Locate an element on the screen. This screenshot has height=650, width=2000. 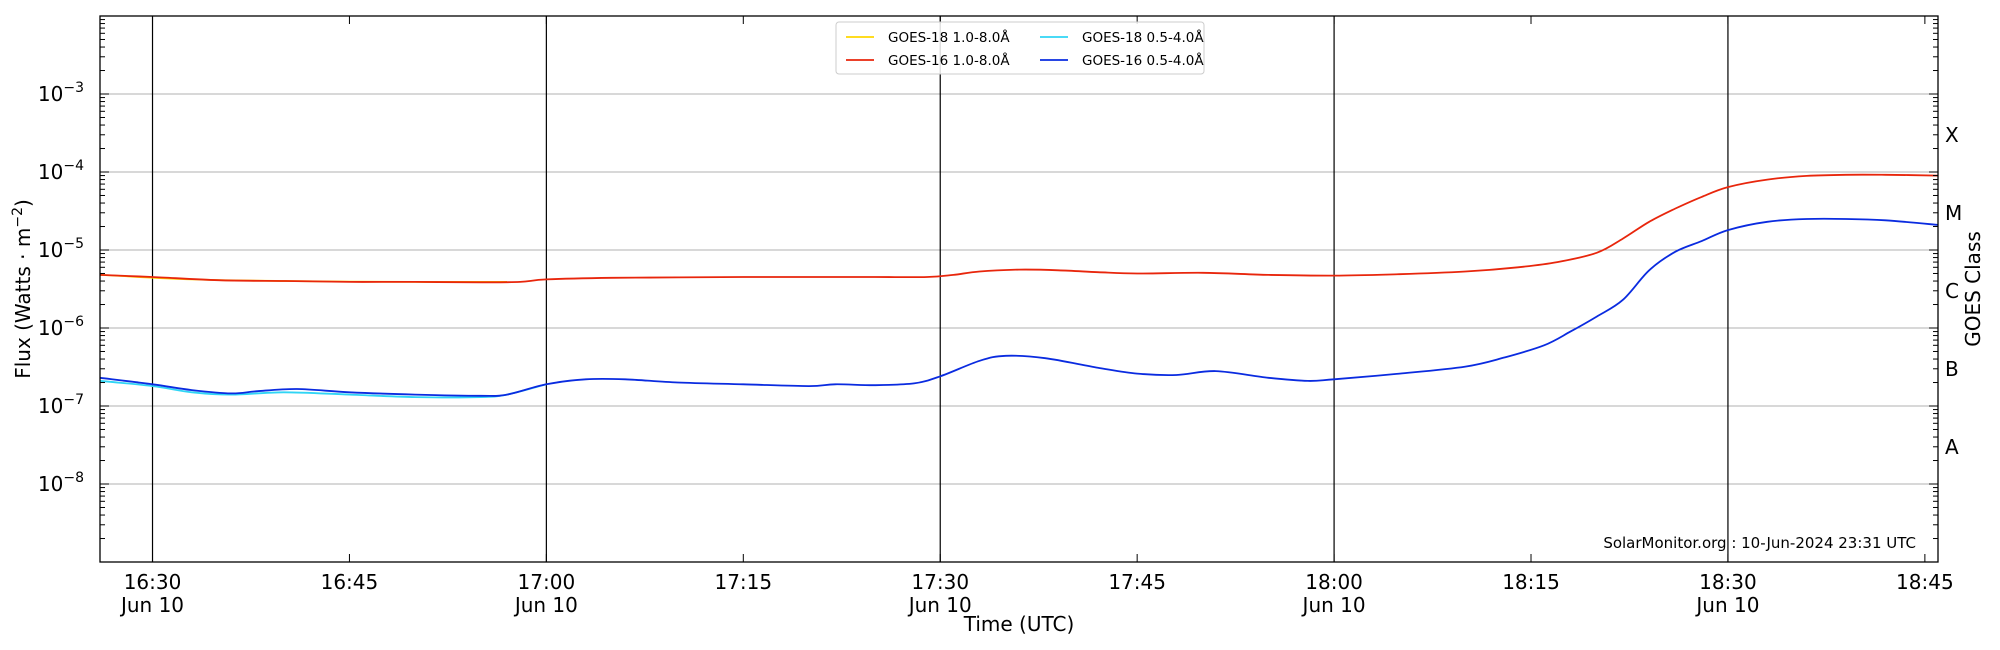
x-tick-label: 18:45 is located at coordinates (1925, 582).